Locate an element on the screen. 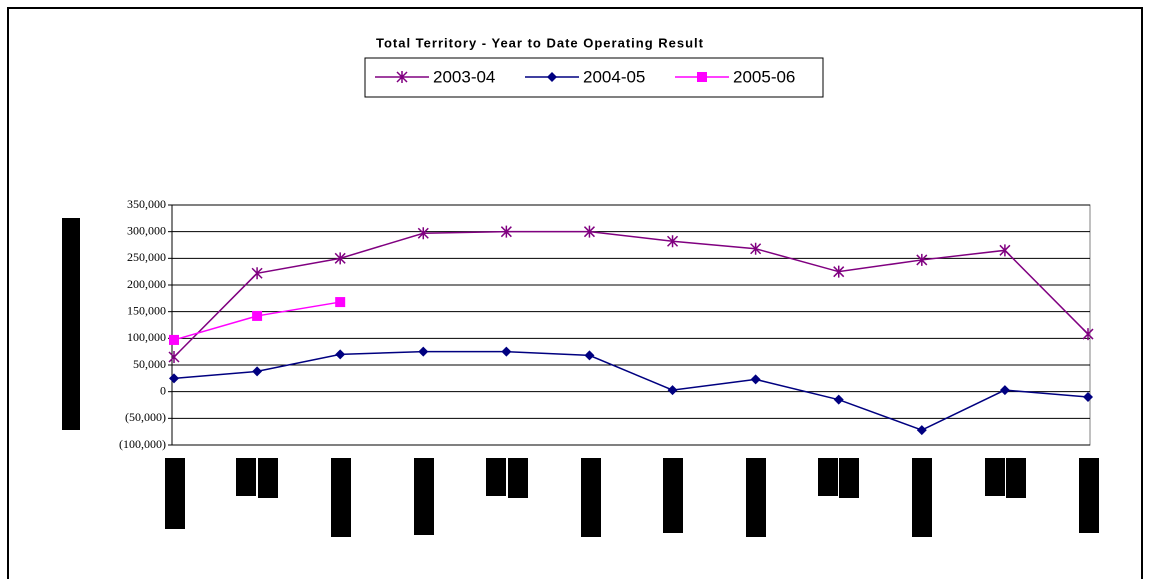  y-tick-label: (100,000) is located at coordinates (142, 444).